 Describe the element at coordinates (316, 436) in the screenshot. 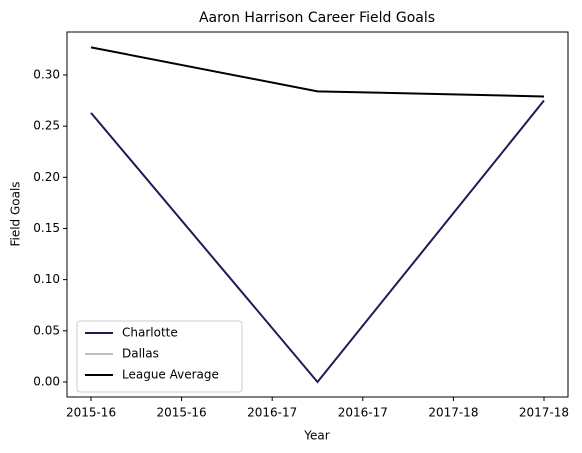

I see `x-axis-label: Year` at that location.